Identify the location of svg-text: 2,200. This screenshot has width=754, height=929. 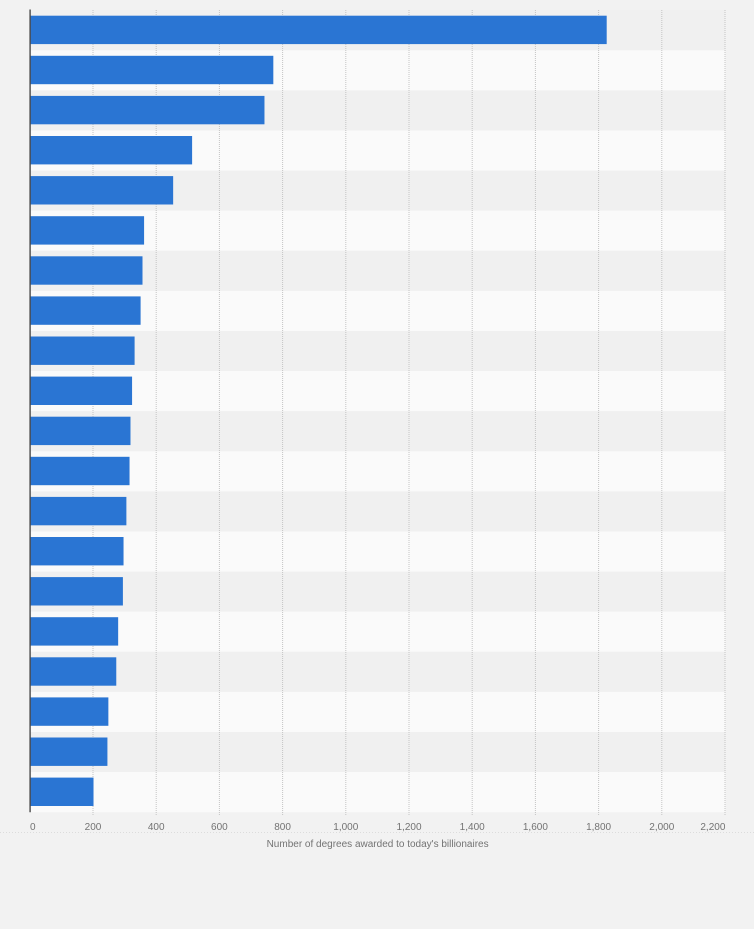
(712, 827).